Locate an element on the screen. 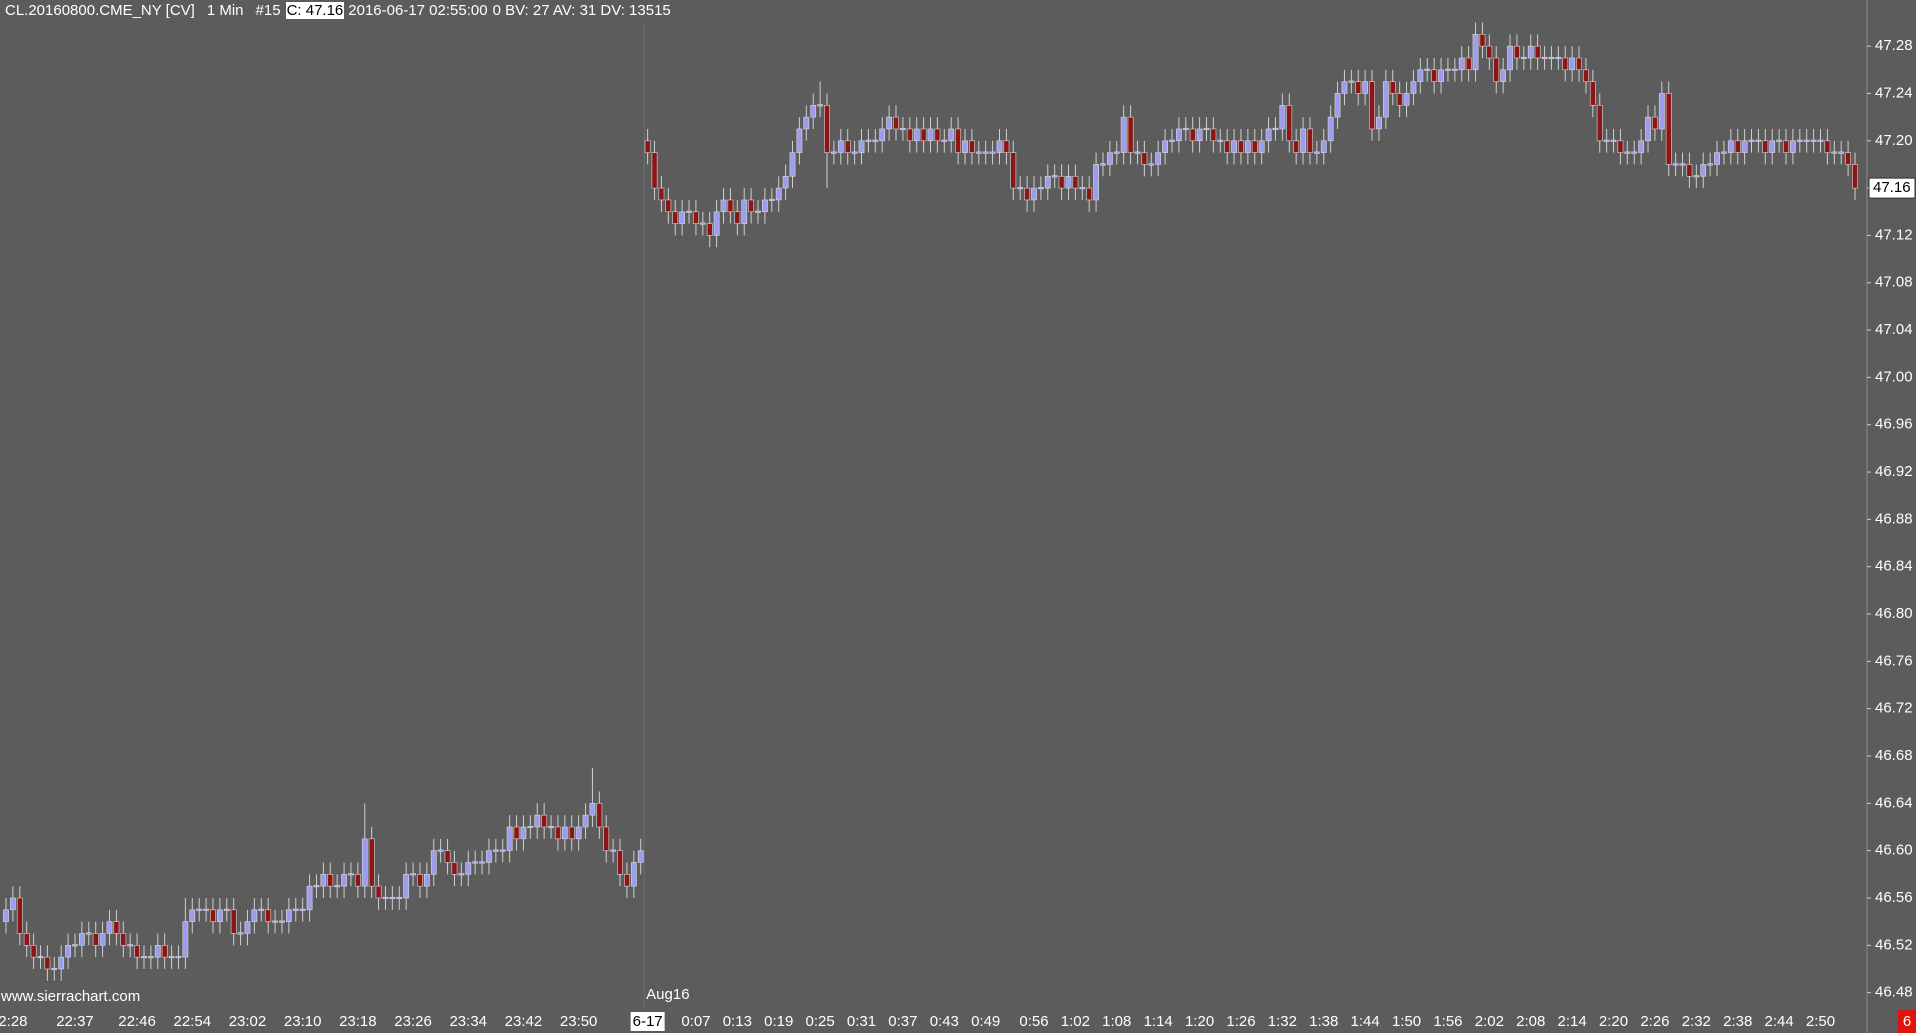 The height and width of the screenshot is (1033, 1916). last-price-box is located at coordinates (1892, 188).